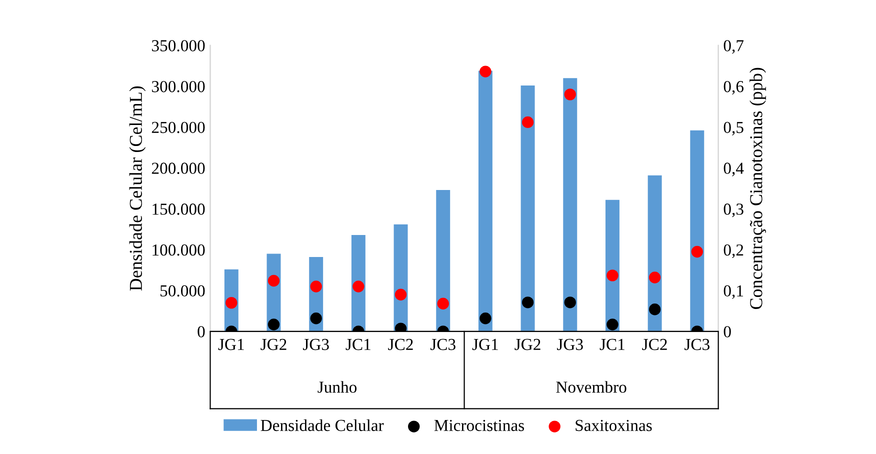 The image size is (876, 454). What do you see at coordinates (734, 251) in the screenshot?
I see `y2-tick-label: 0,2` at bounding box center [734, 251].